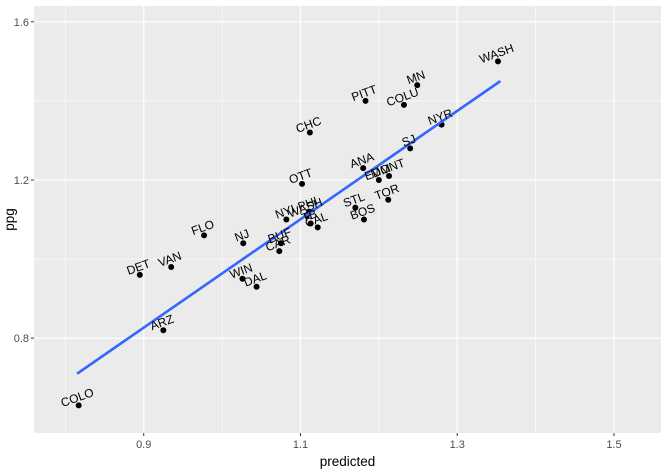 The height and width of the screenshot is (473, 667). Describe the element at coordinates (309, 215) in the screenshot. I see `point-label: TB` at that location.